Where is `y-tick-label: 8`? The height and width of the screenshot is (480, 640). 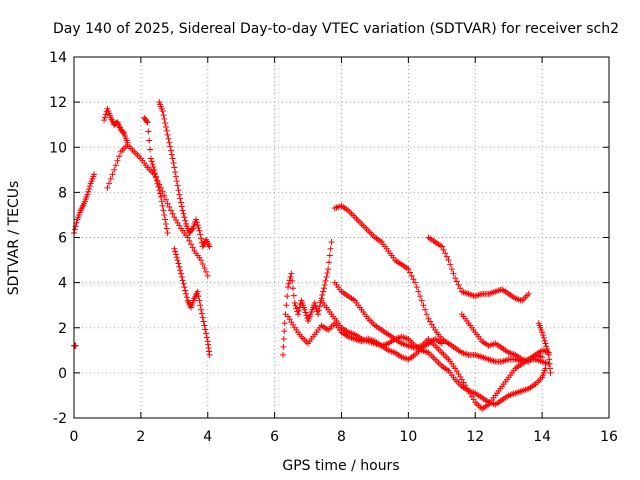 y-tick-label: 8 is located at coordinates (62, 193).